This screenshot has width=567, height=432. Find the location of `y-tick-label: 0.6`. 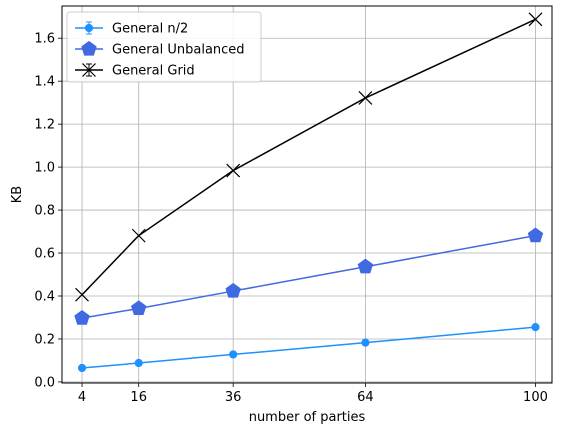

y-tick-label: 0.6 is located at coordinates (44, 254).